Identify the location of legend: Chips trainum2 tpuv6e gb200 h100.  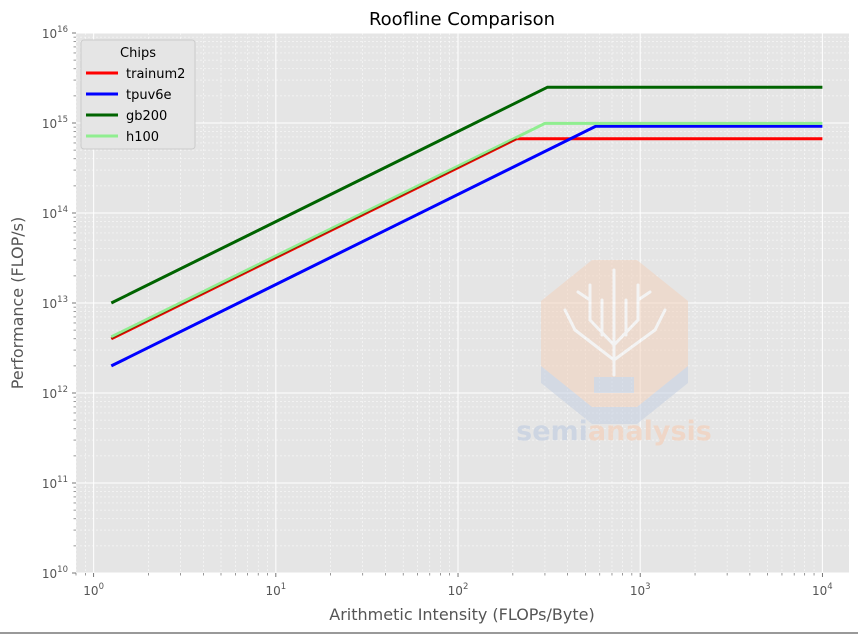
(138, 94).